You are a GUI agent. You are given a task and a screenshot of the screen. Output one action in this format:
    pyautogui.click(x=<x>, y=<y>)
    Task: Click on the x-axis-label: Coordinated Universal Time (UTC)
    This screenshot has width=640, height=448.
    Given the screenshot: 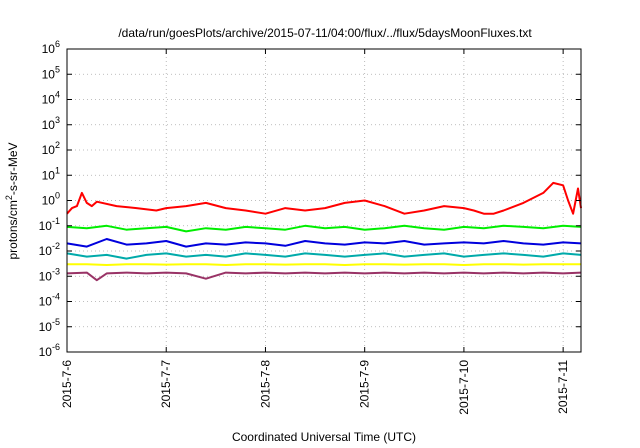 What is the action you would take?
    pyautogui.click(x=324, y=437)
    